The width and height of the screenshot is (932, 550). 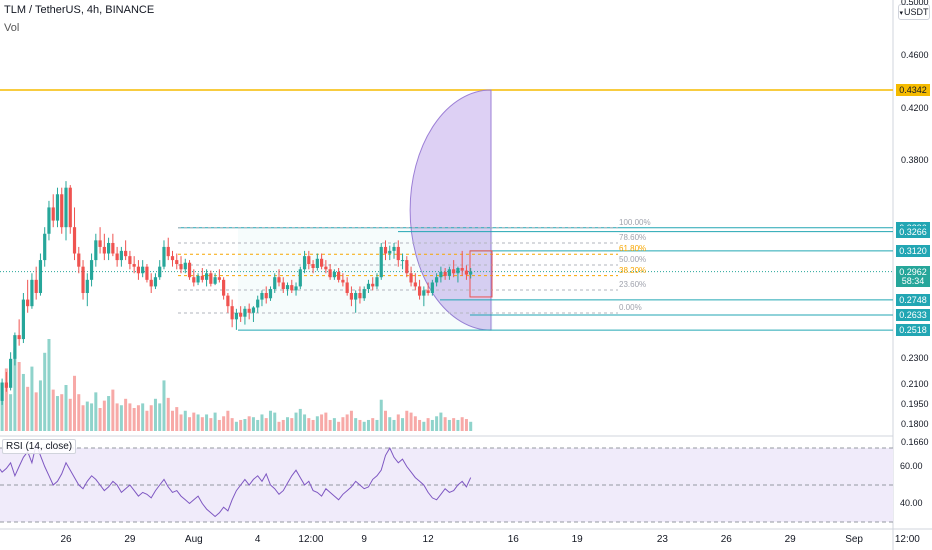 What do you see at coordinates (913, 330) in the screenshot?
I see `price-tag: 0.2518` at bounding box center [913, 330].